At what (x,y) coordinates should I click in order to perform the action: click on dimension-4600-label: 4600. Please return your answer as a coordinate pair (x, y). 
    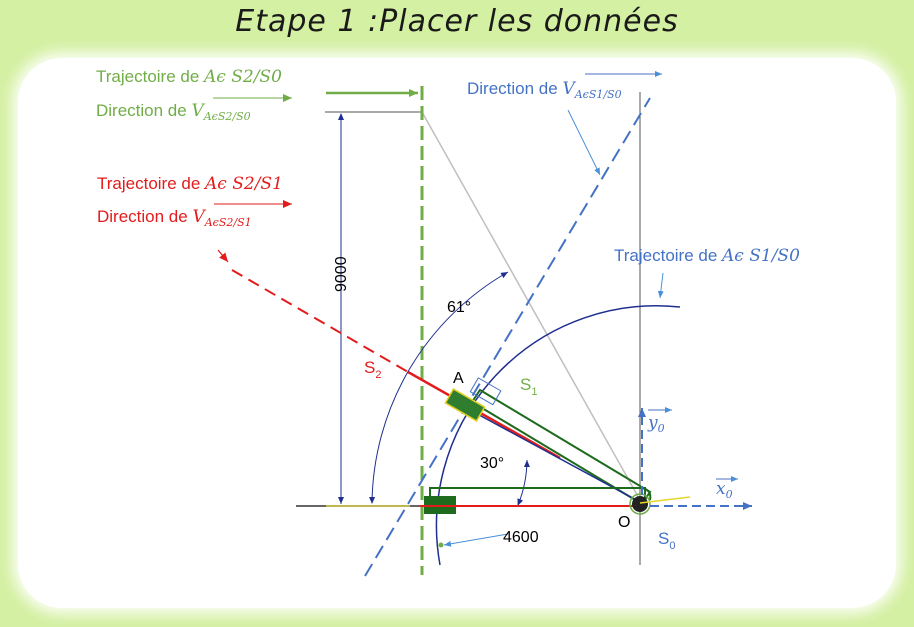
    Looking at the image, I should click on (521, 537).